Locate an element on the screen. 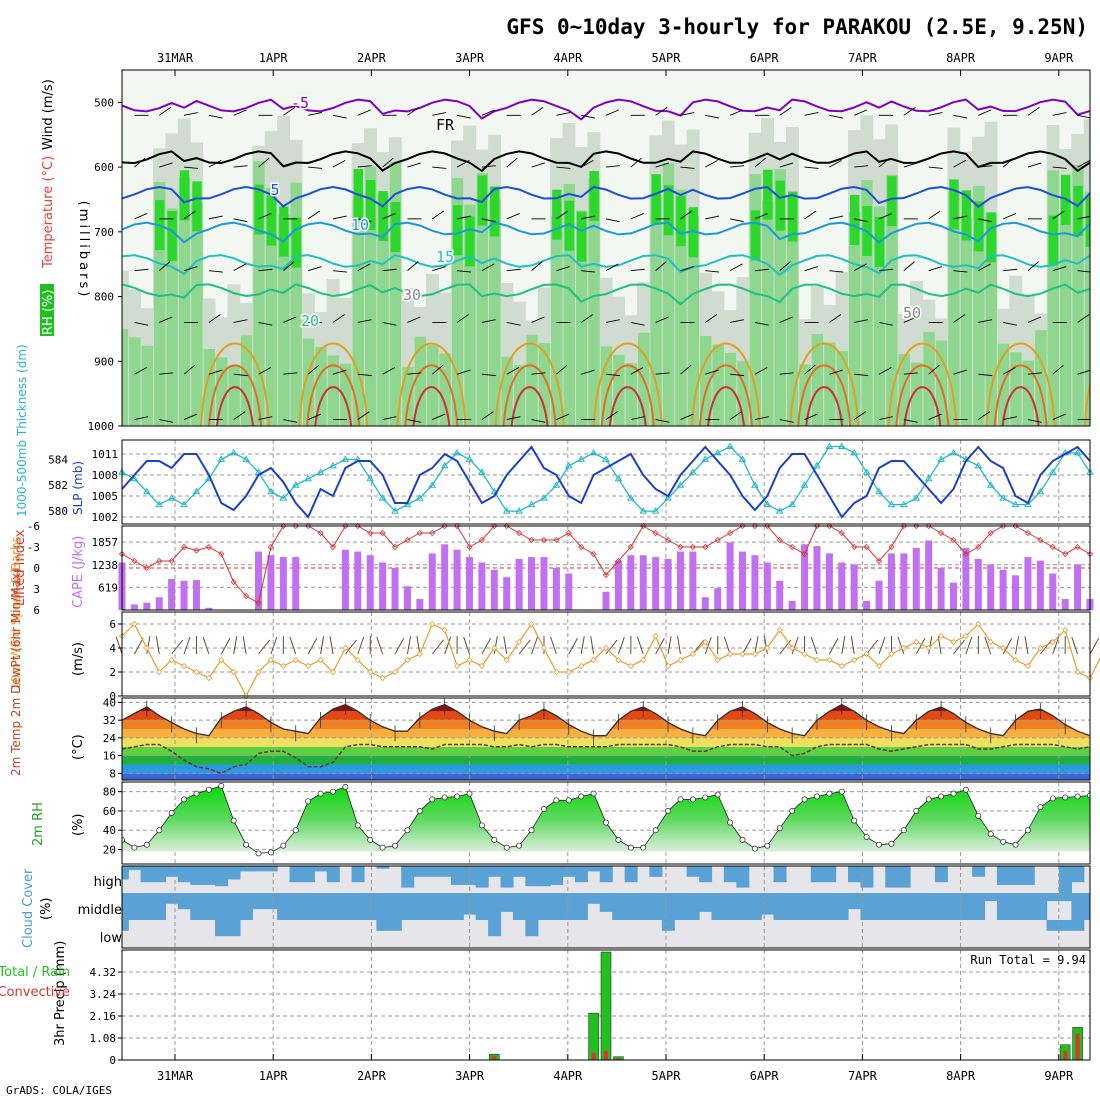  temp-band is located at coordinates (606, 760).